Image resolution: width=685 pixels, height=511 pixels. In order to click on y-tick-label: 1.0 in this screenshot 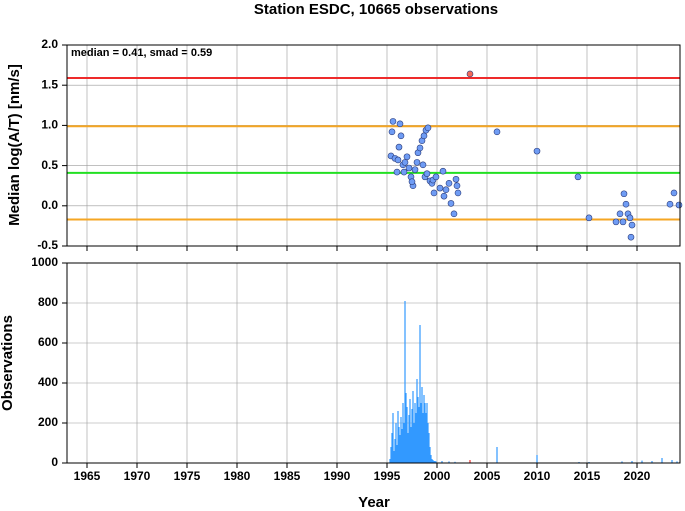, I will do `click(49, 125)`.